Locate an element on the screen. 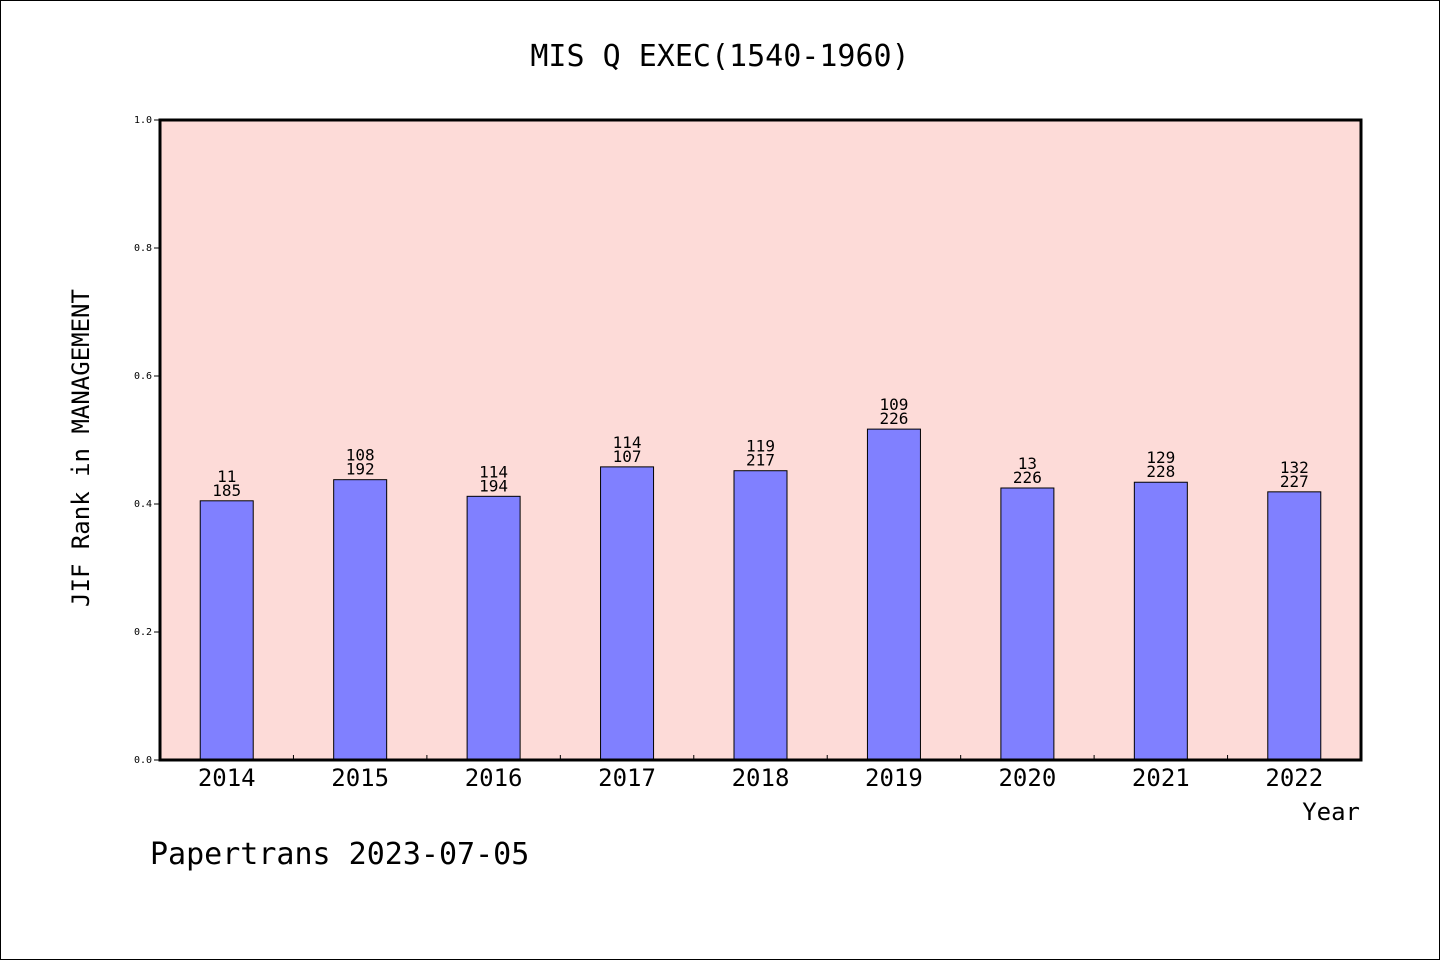  bar-2018 is located at coordinates (760, 615).